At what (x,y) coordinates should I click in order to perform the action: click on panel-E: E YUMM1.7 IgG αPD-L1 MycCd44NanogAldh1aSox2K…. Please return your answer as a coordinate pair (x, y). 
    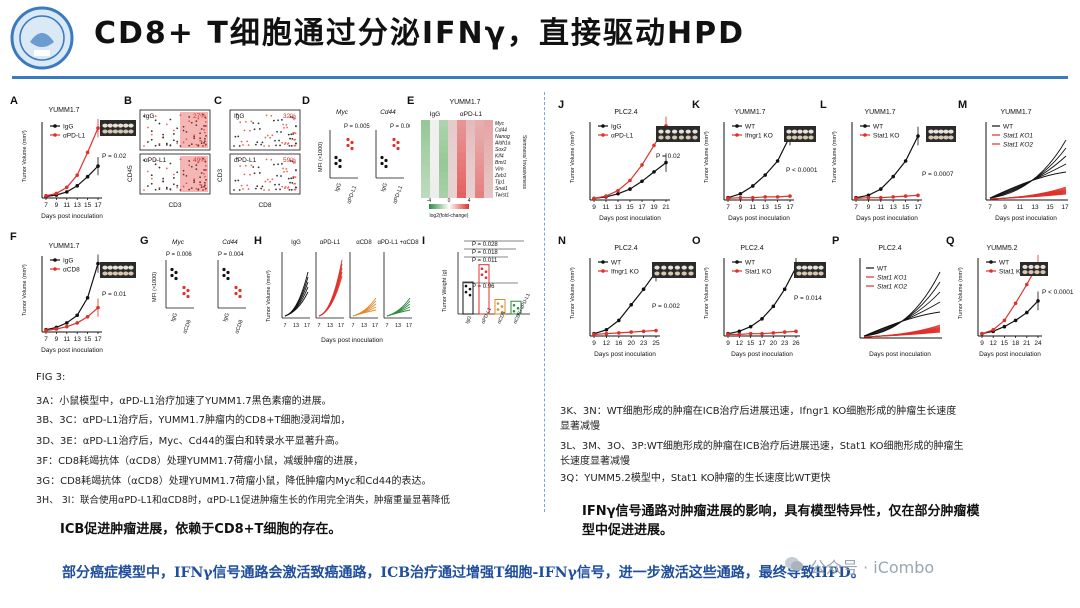
    Looking at the image, I should click on (467, 157).